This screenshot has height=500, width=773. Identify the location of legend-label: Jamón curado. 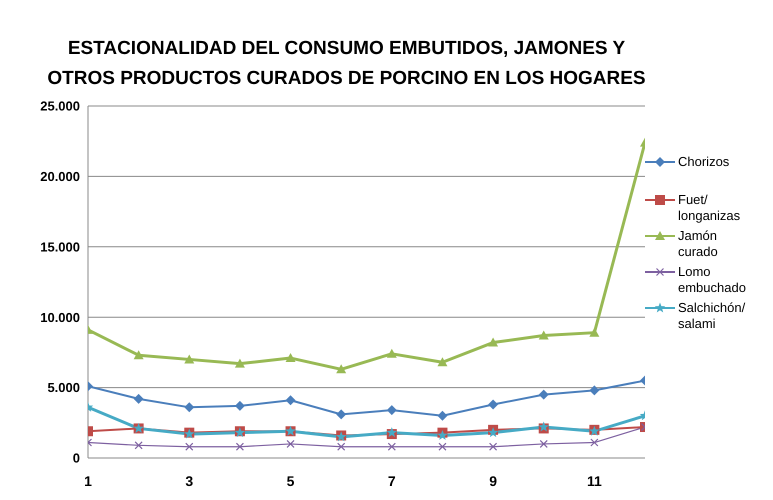
(698, 244).